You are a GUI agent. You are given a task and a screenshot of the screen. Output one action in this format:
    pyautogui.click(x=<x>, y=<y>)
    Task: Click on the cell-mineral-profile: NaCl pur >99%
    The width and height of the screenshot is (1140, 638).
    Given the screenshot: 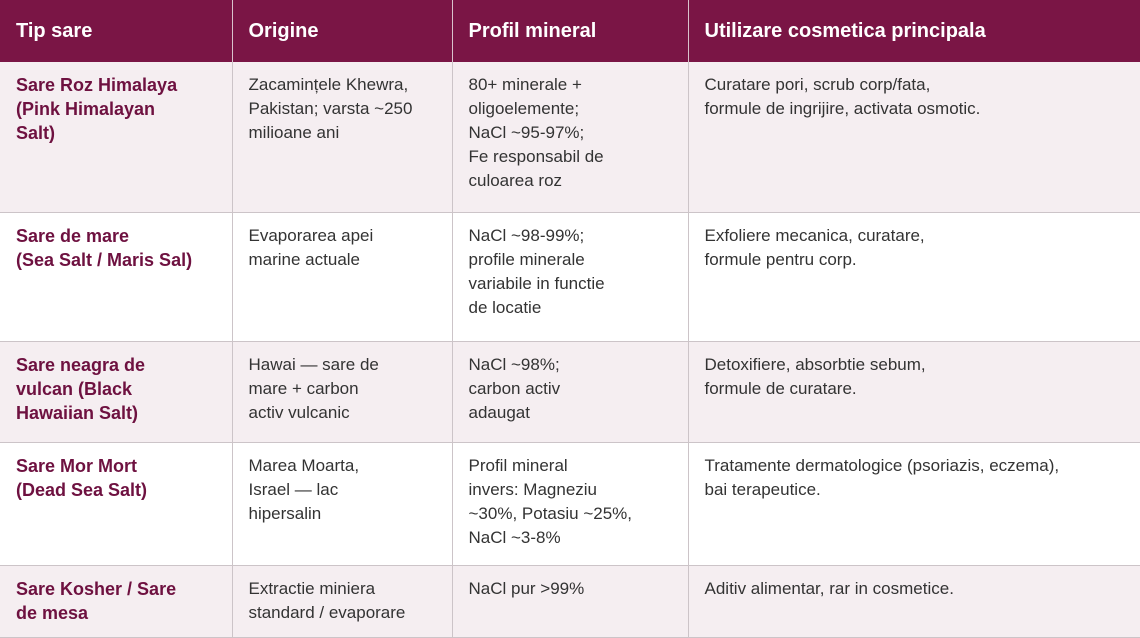 What is the action you would take?
    pyautogui.click(x=570, y=601)
    